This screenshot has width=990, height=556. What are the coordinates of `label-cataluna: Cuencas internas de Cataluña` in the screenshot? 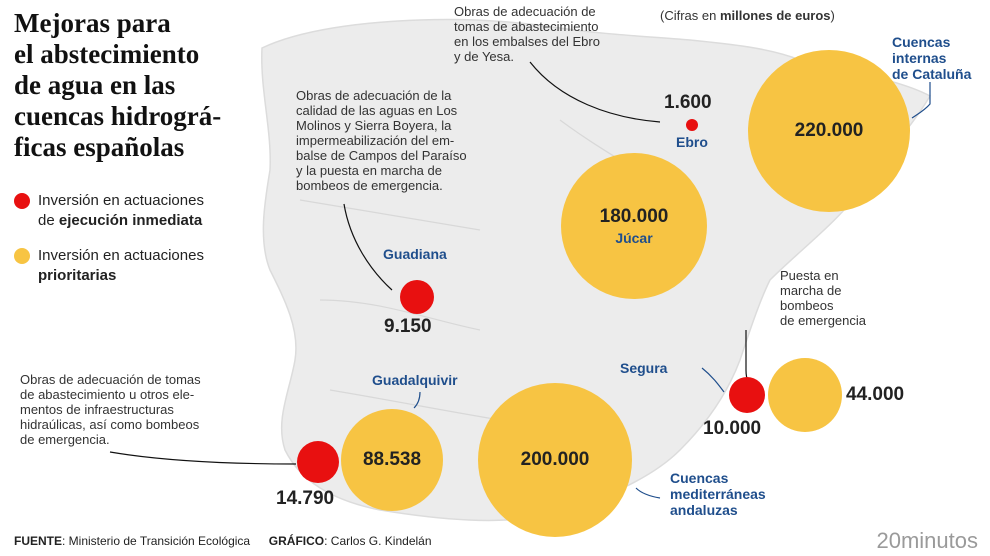 It's located at (932, 58).